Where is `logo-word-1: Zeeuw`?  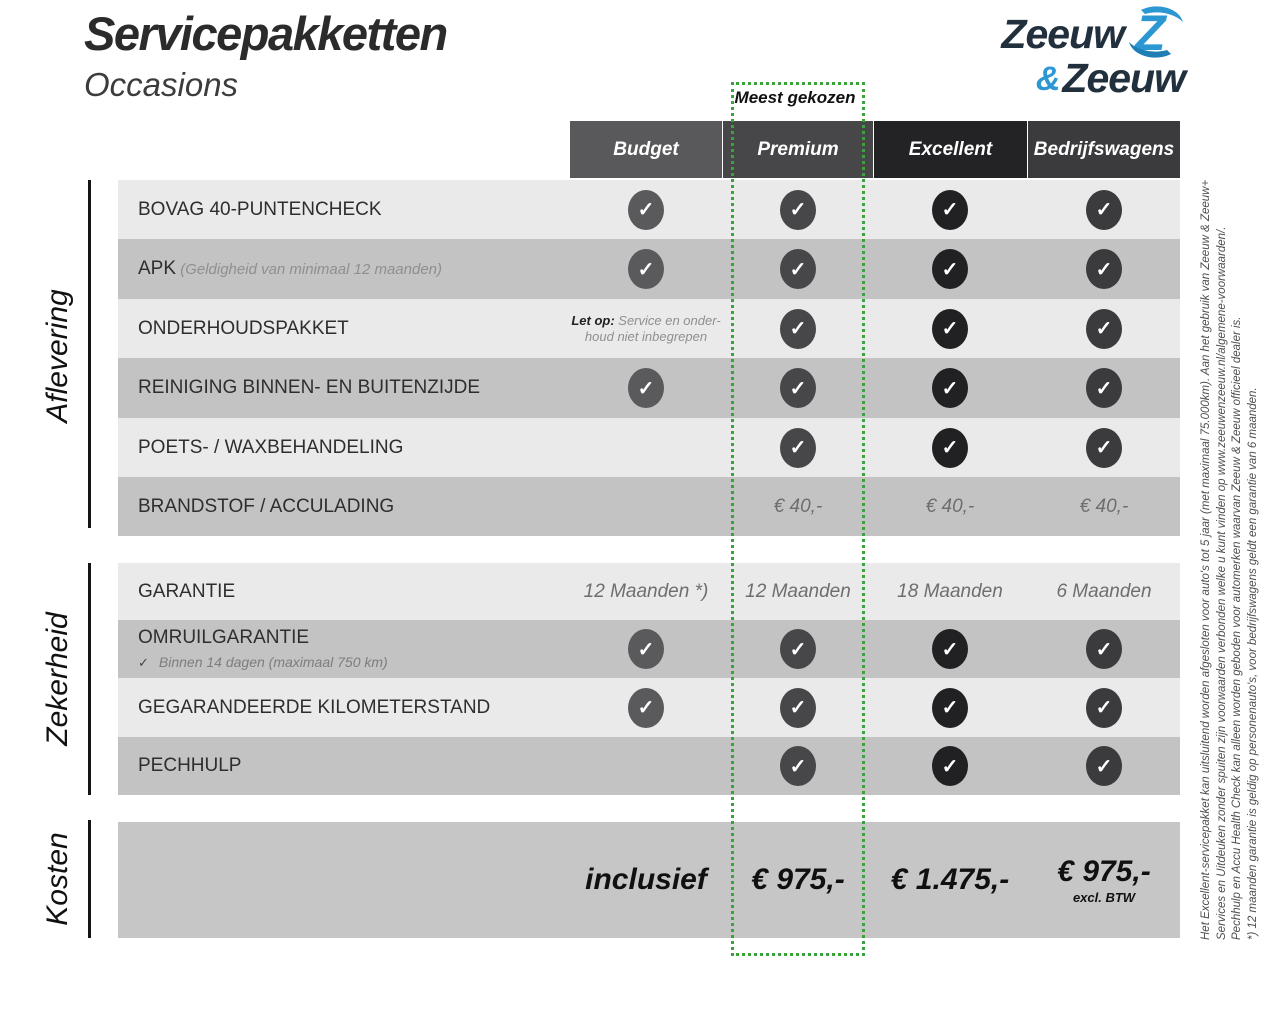
logo-word-1: Zeeuw is located at coordinates (1063, 33).